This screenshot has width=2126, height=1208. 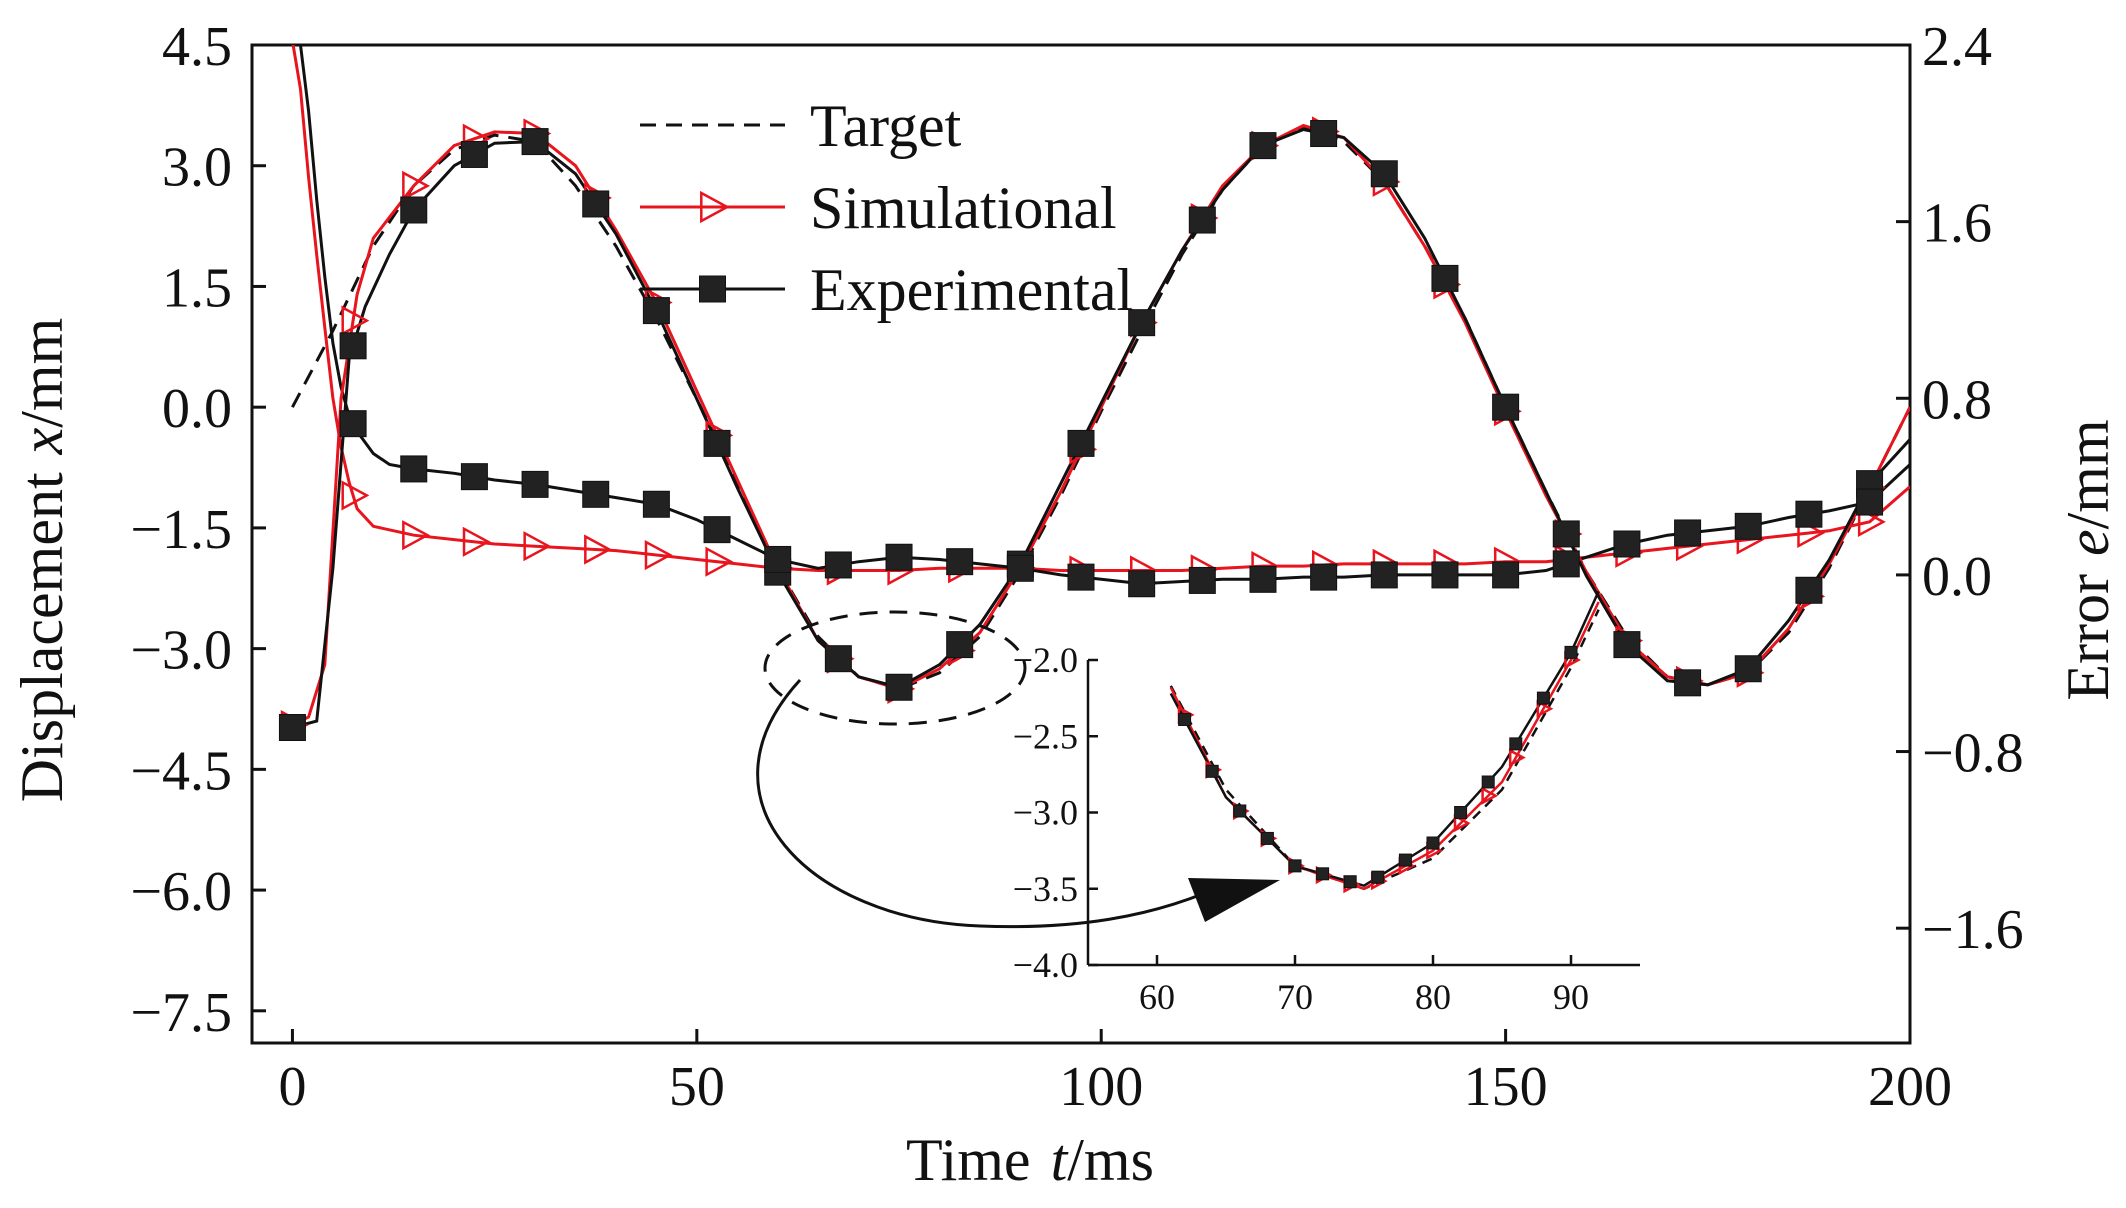 I want to click on zoom-region-ellipse, so click(x=895, y=668).